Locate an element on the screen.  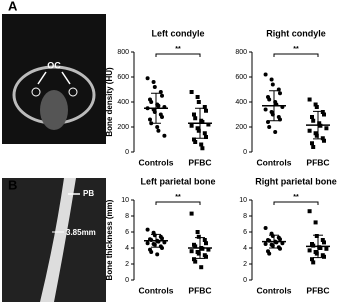
chart-title: Left condyle is located at coordinates (177, 33).